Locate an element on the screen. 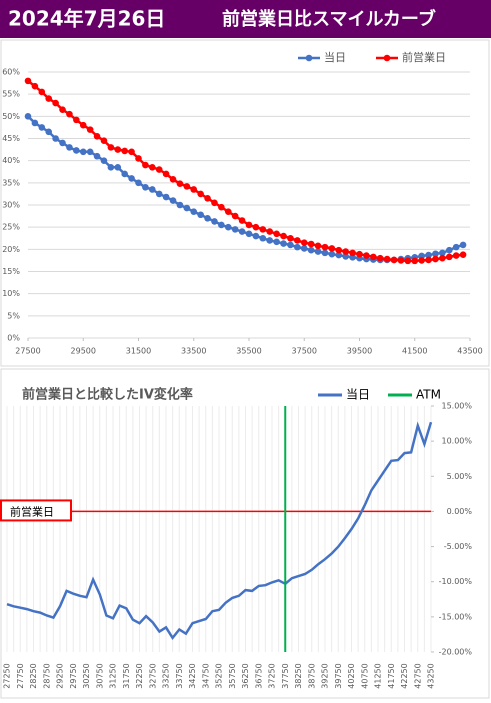  y-tick-label: 45% is located at coordinates (11, 138).